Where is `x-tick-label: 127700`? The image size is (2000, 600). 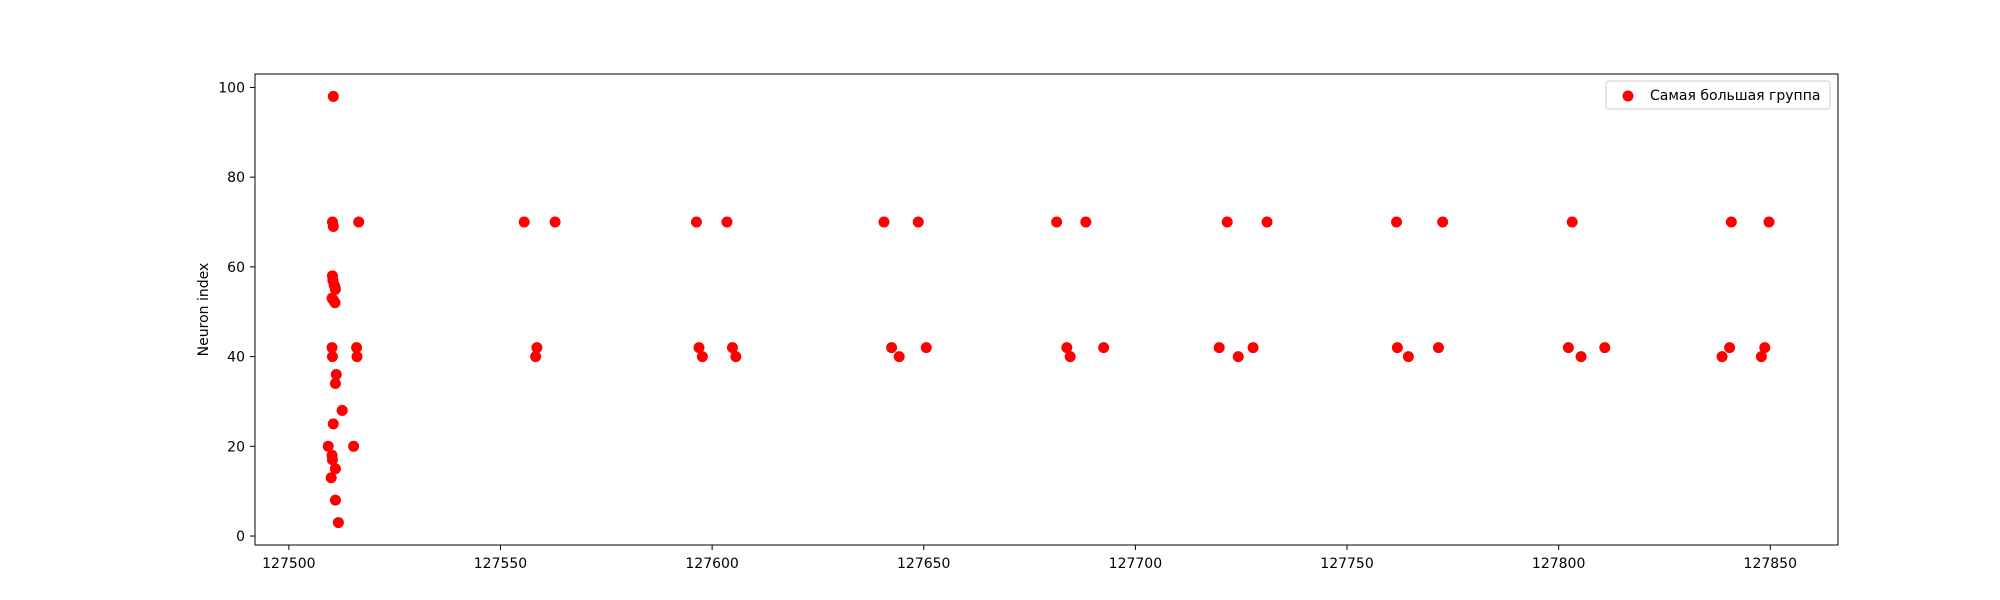
x-tick-label: 127700 is located at coordinates (1135, 564).